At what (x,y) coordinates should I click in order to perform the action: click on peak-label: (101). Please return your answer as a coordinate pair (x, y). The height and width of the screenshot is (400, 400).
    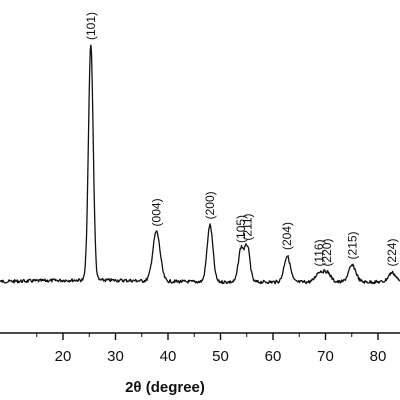
    Looking at the image, I should click on (91, 26).